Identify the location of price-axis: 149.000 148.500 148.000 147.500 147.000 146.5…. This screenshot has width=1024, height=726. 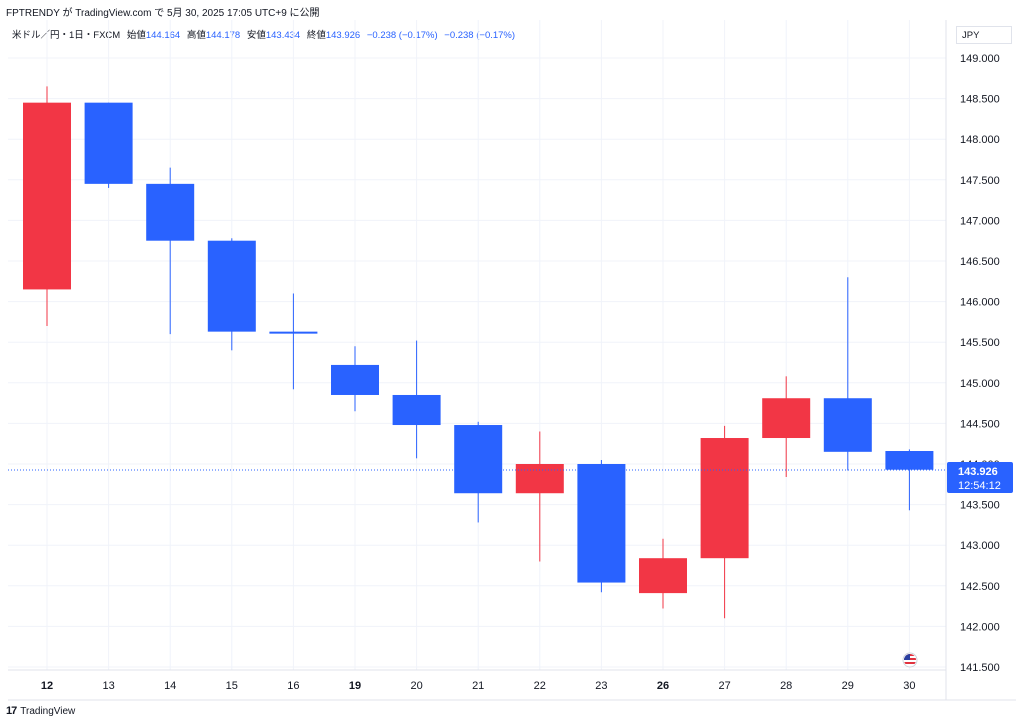
(980, 363).